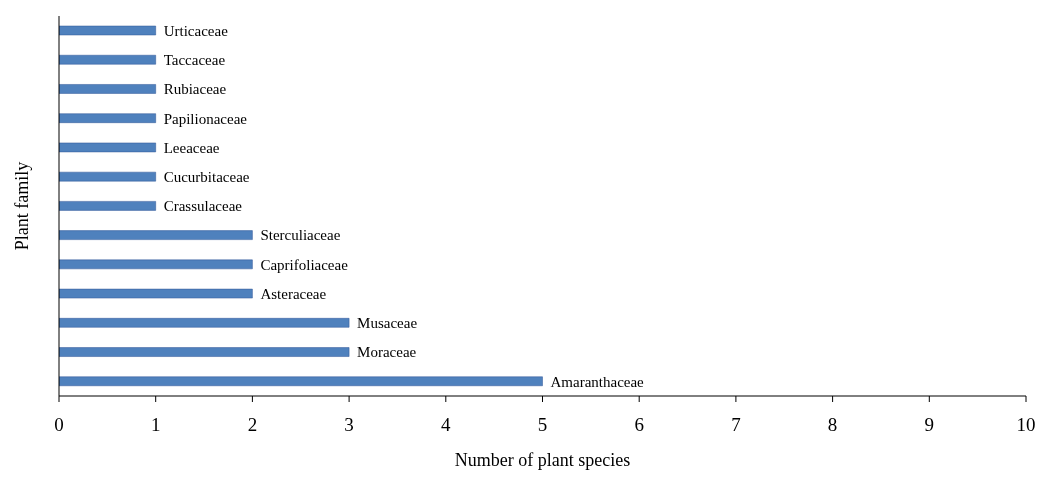 The height and width of the screenshot is (484, 1054). I want to click on x-tick-label: 7, so click(736, 425).